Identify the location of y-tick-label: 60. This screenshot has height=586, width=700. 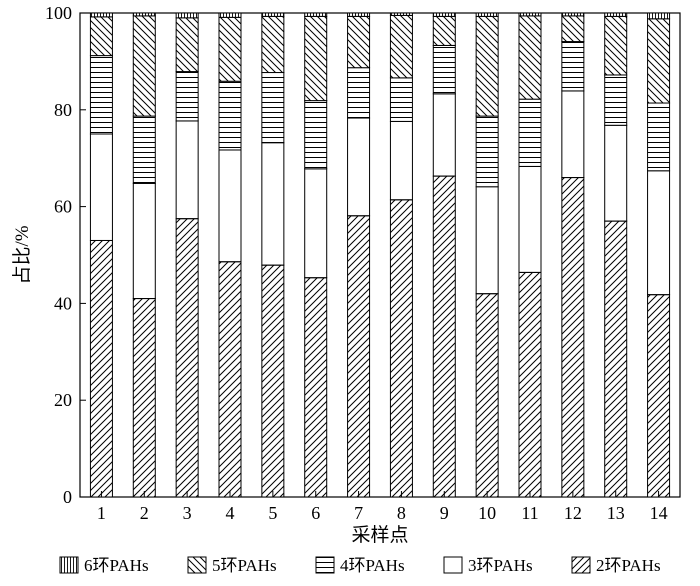
(63, 207).